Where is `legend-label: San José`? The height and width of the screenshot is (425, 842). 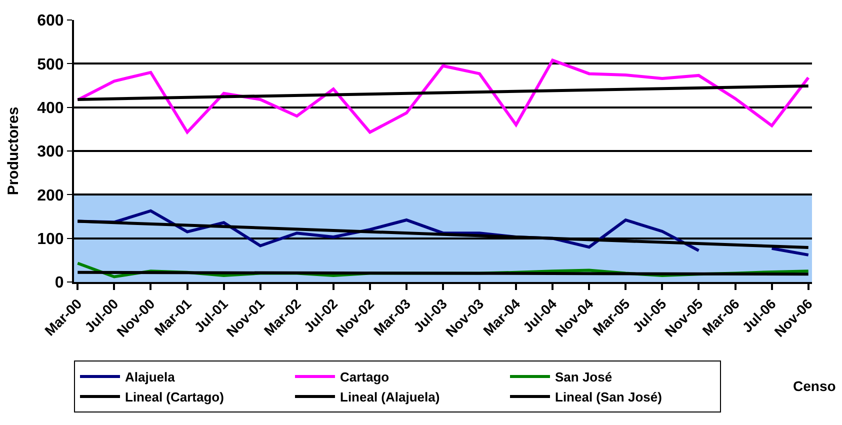
legend-label: San José is located at coordinates (583, 377).